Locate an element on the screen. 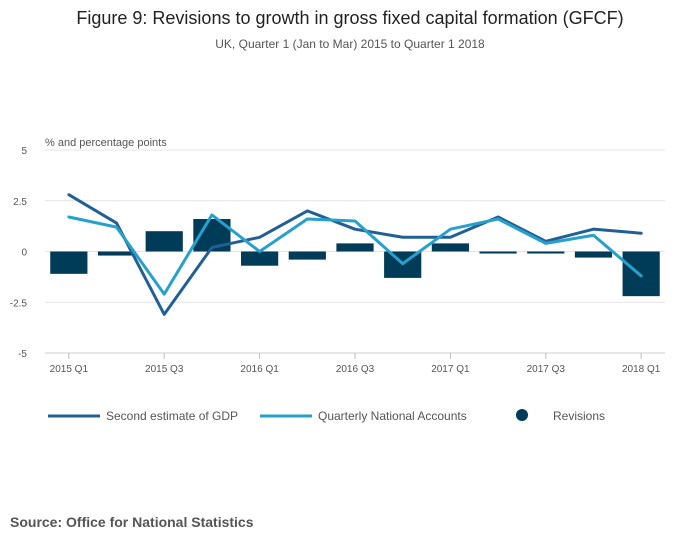 The image size is (700, 549). x-tick-label: 2018 Q1 is located at coordinates (641, 369).